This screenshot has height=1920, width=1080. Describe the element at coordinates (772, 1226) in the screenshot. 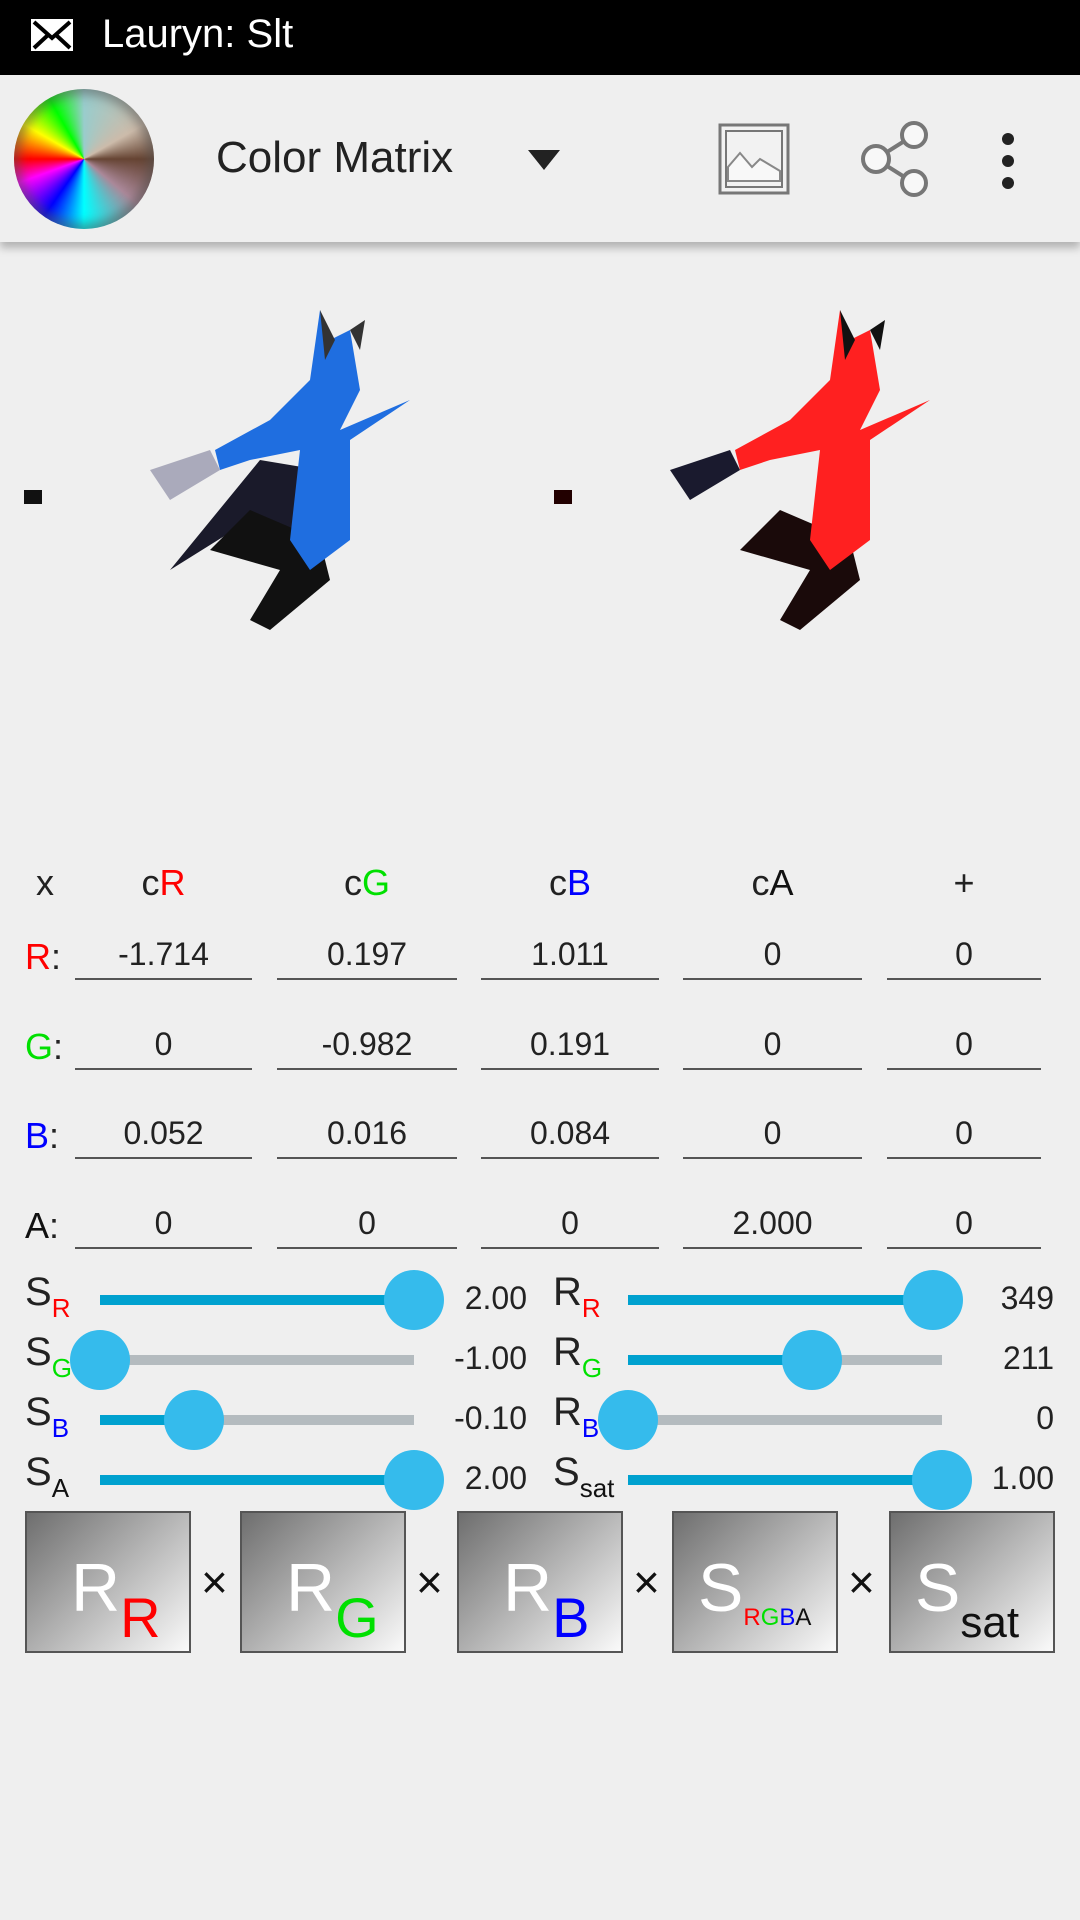

I see `matrix-cell-input: 2.000` at that location.